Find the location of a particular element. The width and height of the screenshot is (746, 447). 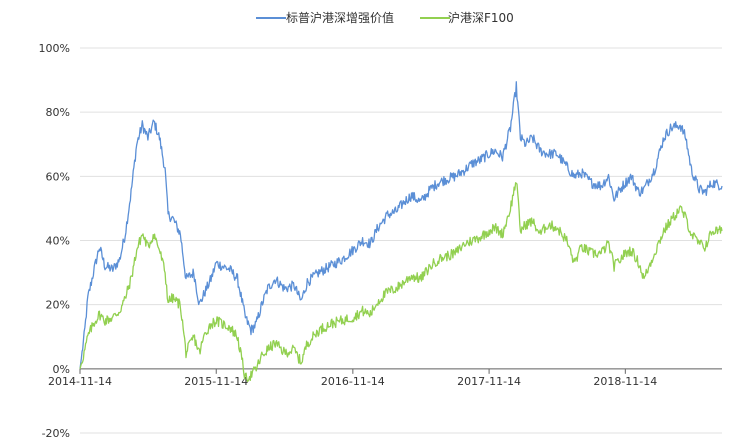

y-tick-label: 0% is located at coordinates (61, 369).